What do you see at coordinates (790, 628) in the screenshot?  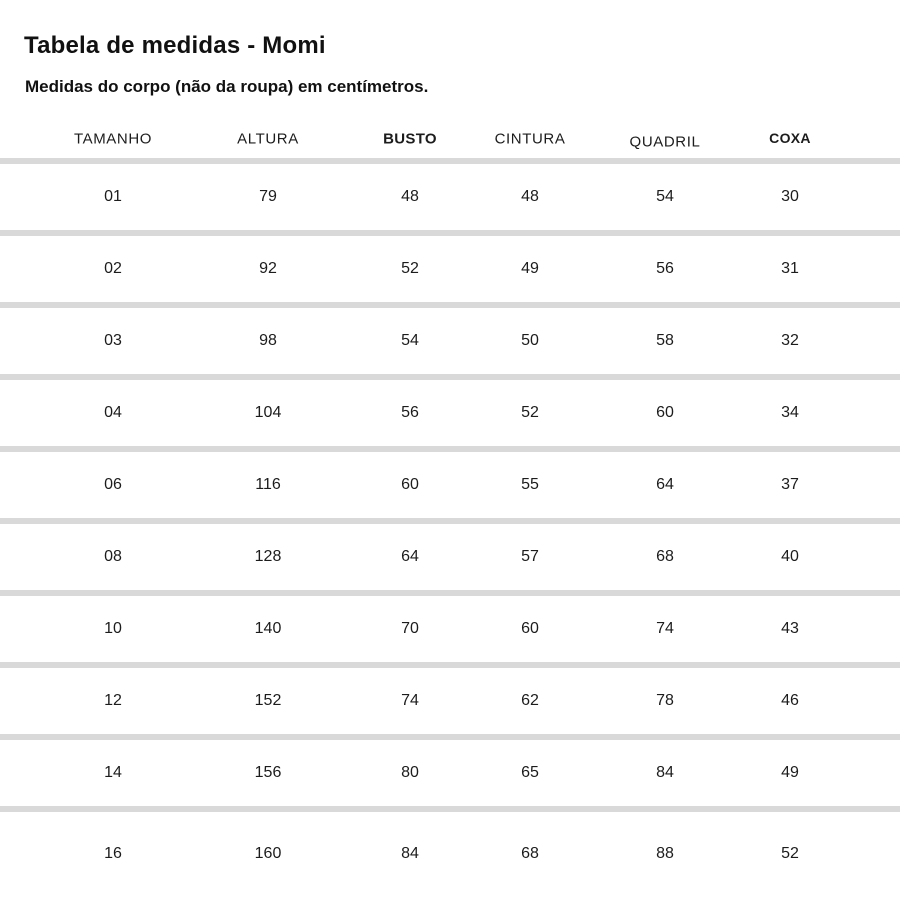 I see `table-cell: 43` at bounding box center [790, 628].